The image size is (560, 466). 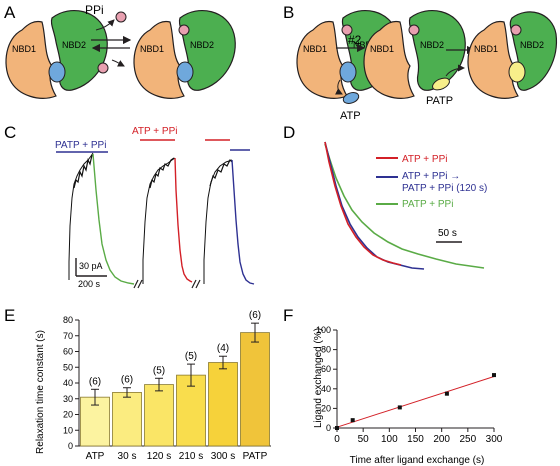 What do you see at coordinates (415, 439) in the screenshot?
I see `x-tick-label: 150` at bounding box center [415, 439].